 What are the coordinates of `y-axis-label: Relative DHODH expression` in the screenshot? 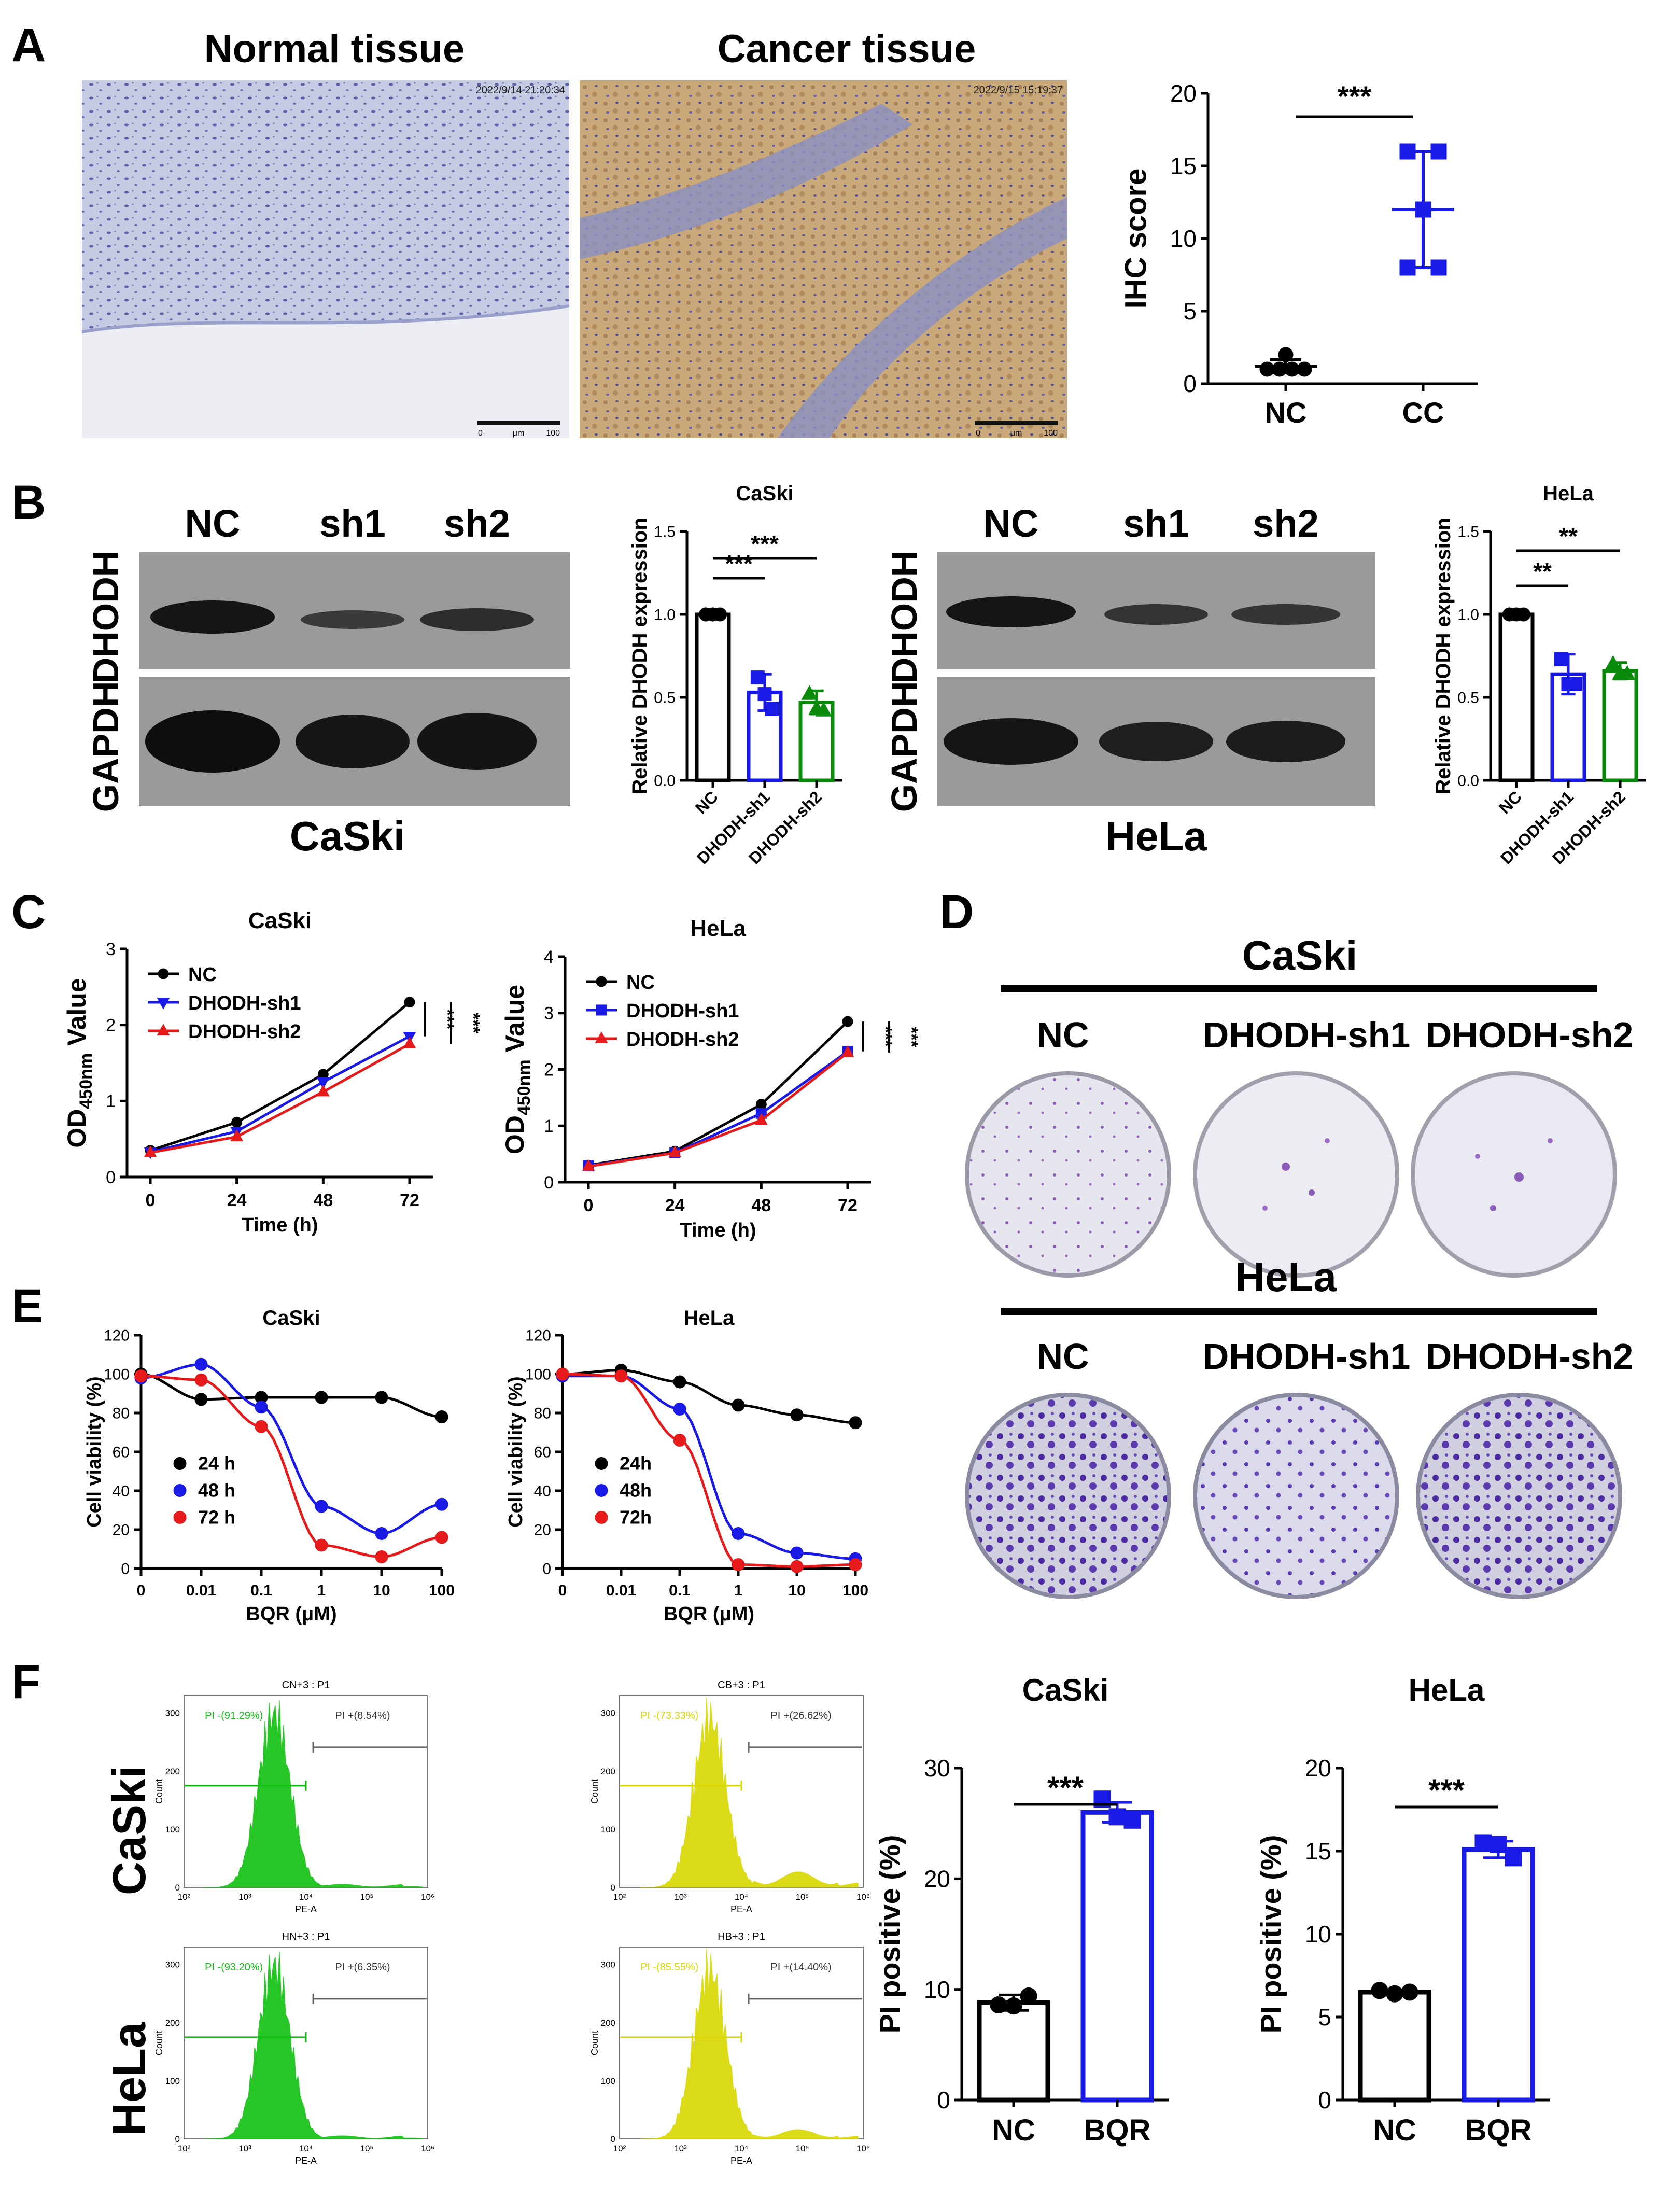 It's located at (639, 655).